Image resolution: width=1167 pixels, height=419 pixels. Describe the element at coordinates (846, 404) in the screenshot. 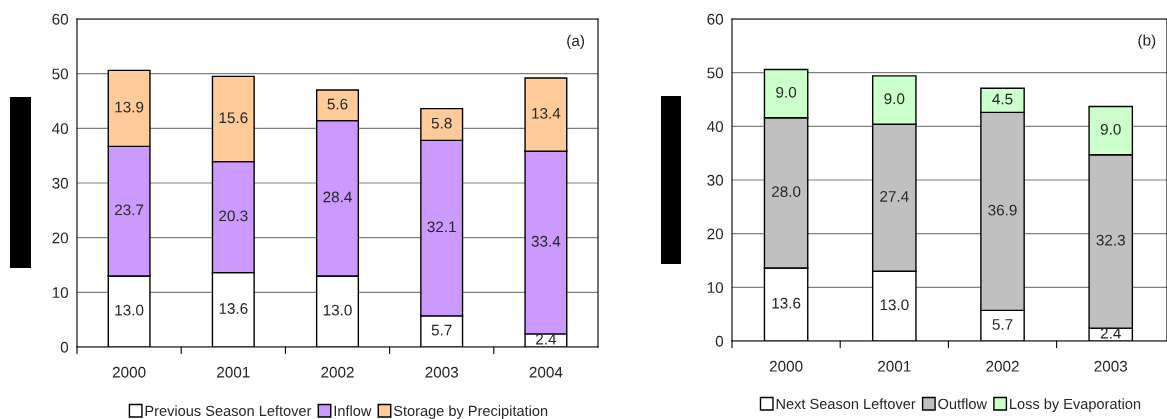

I see `legend-label: Next Season Leftover` at that location.